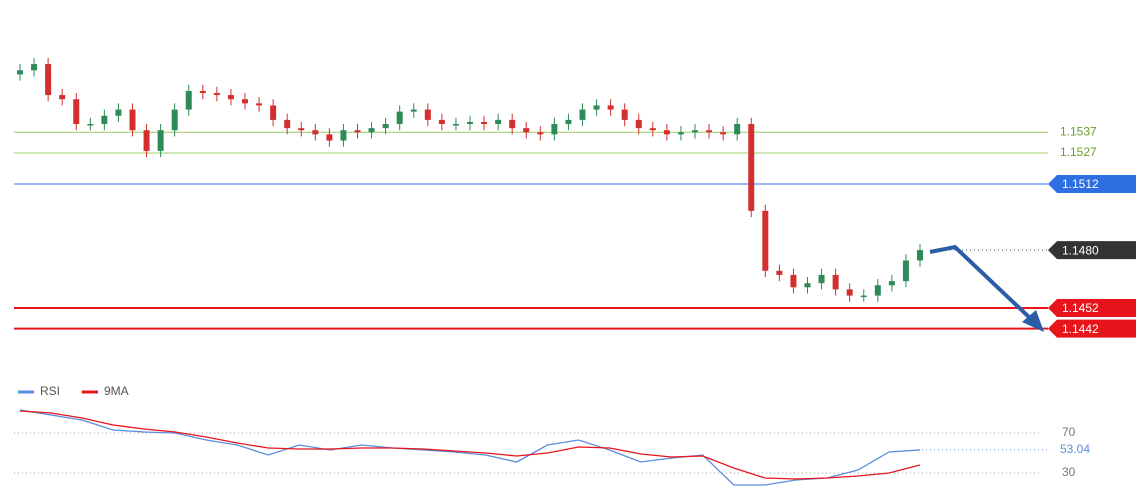 This screenshot has height=500, width=1140. What do you see at coordinates (1080, 184) in the screenshot?
I see `level-label: 1.1512` at bounding box center [1080, 184].